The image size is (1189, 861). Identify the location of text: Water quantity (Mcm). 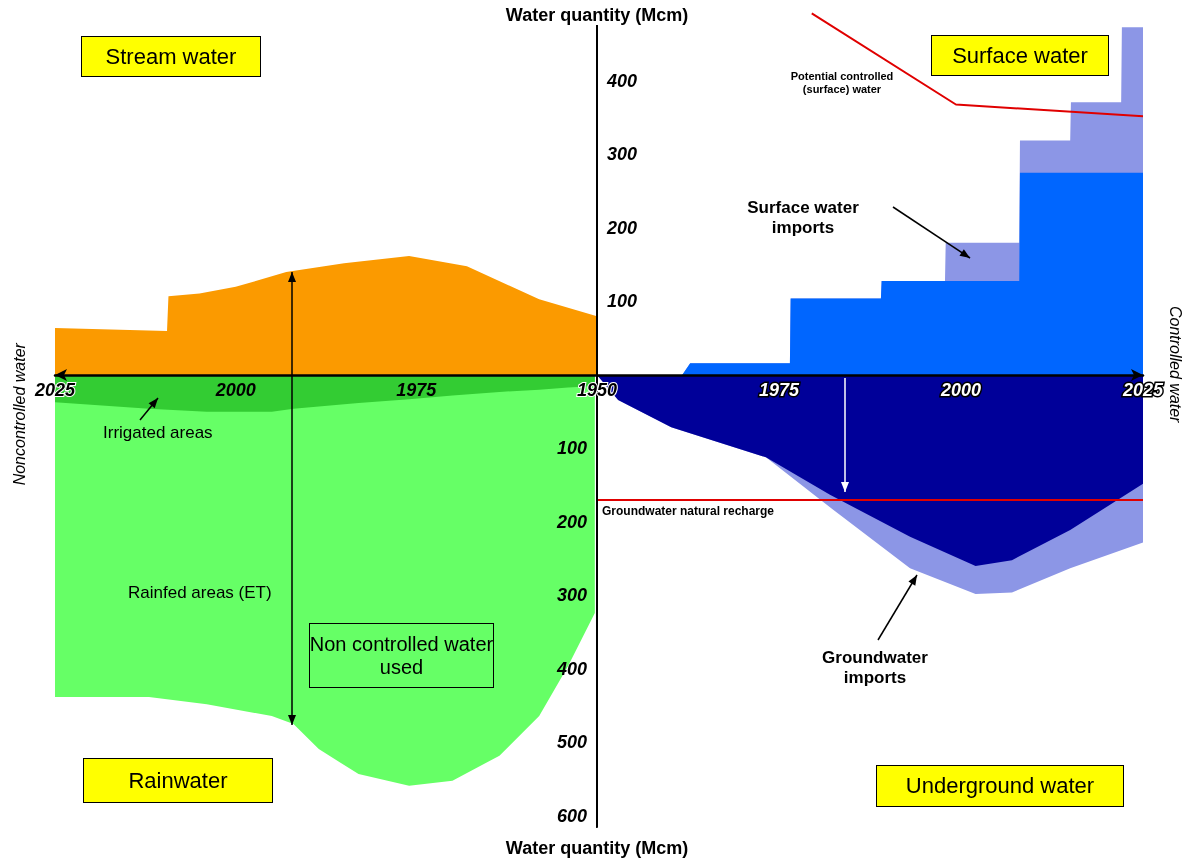
(597, 848).